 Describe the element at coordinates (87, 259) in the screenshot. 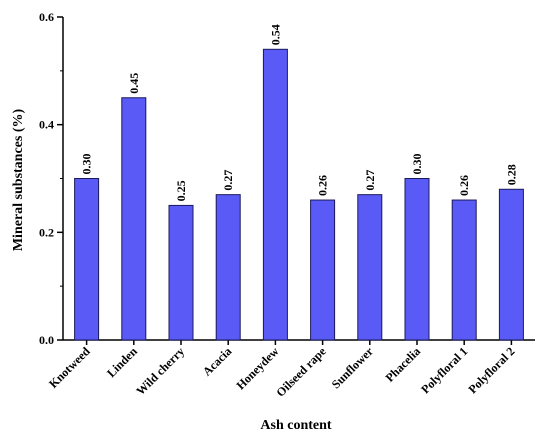

I see `bar-knotweed` at that location.